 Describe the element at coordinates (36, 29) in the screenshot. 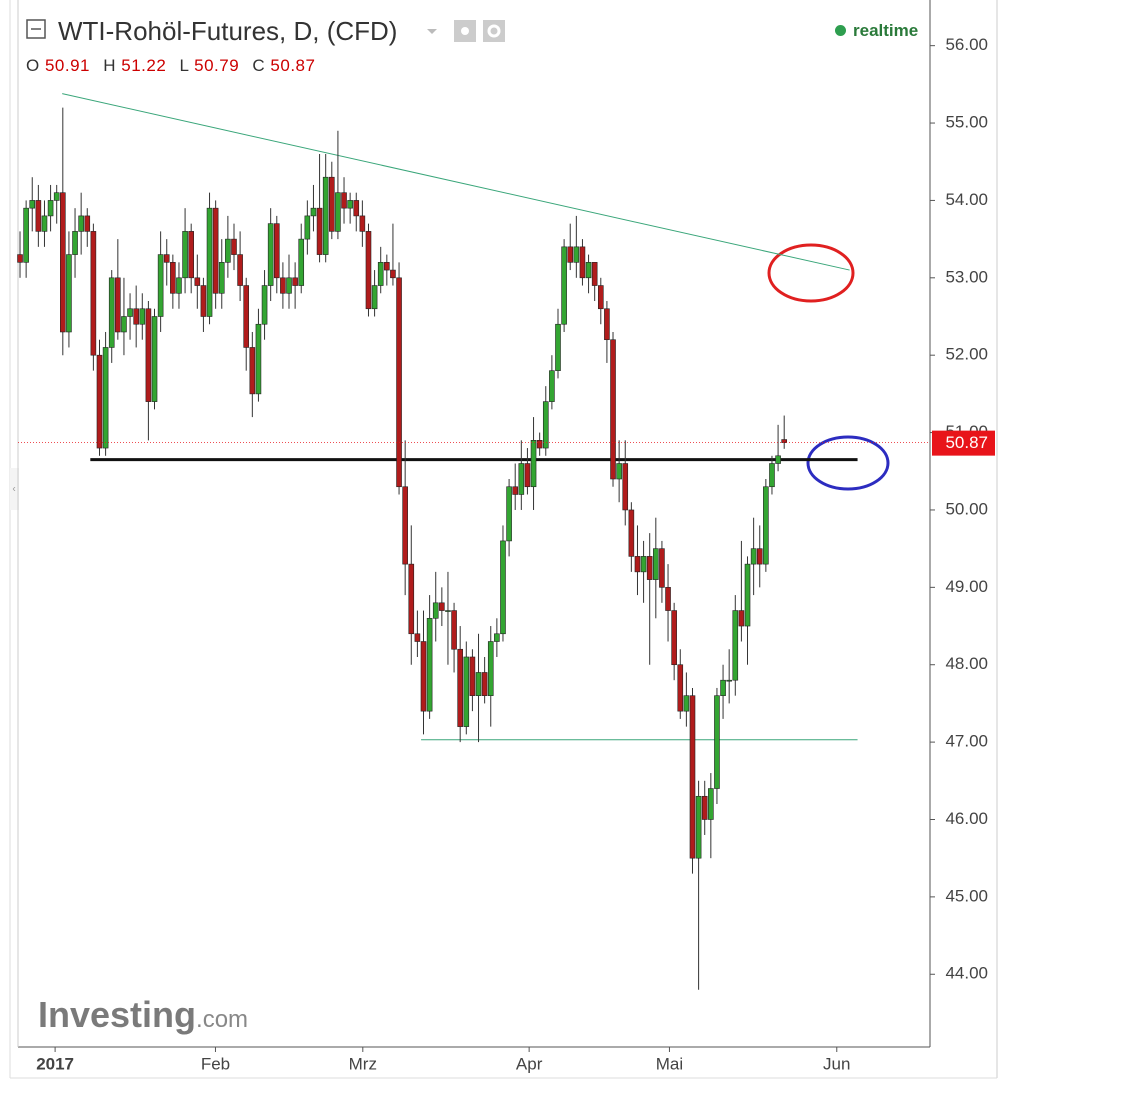

I see `collapse-icon` at that location.